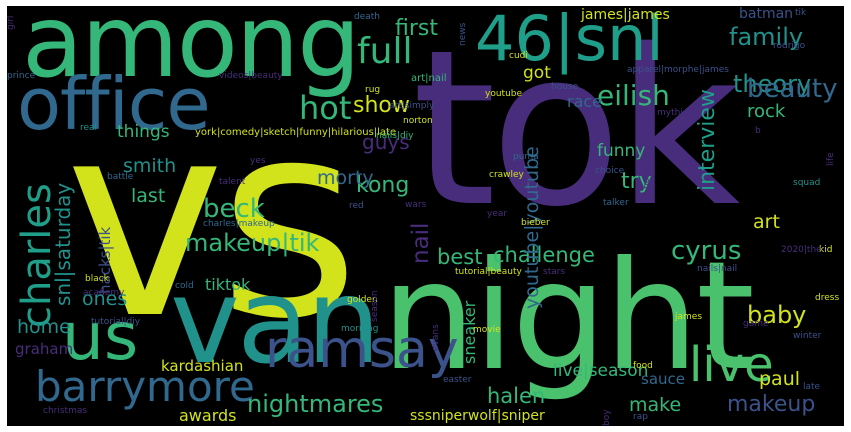 The width and height of the screenshot is (851, 432). I want to click on word-mythical: mythical, so click(676, 113).